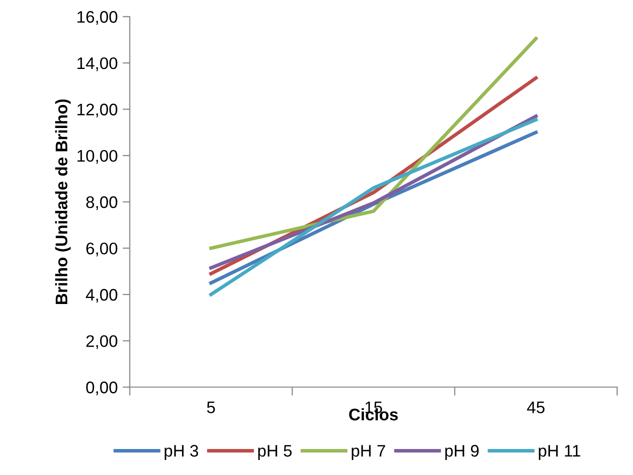 The width and height of the screenshot is (633, 475). I want to click on y-tick-label: 10,00, so click(98, 157).